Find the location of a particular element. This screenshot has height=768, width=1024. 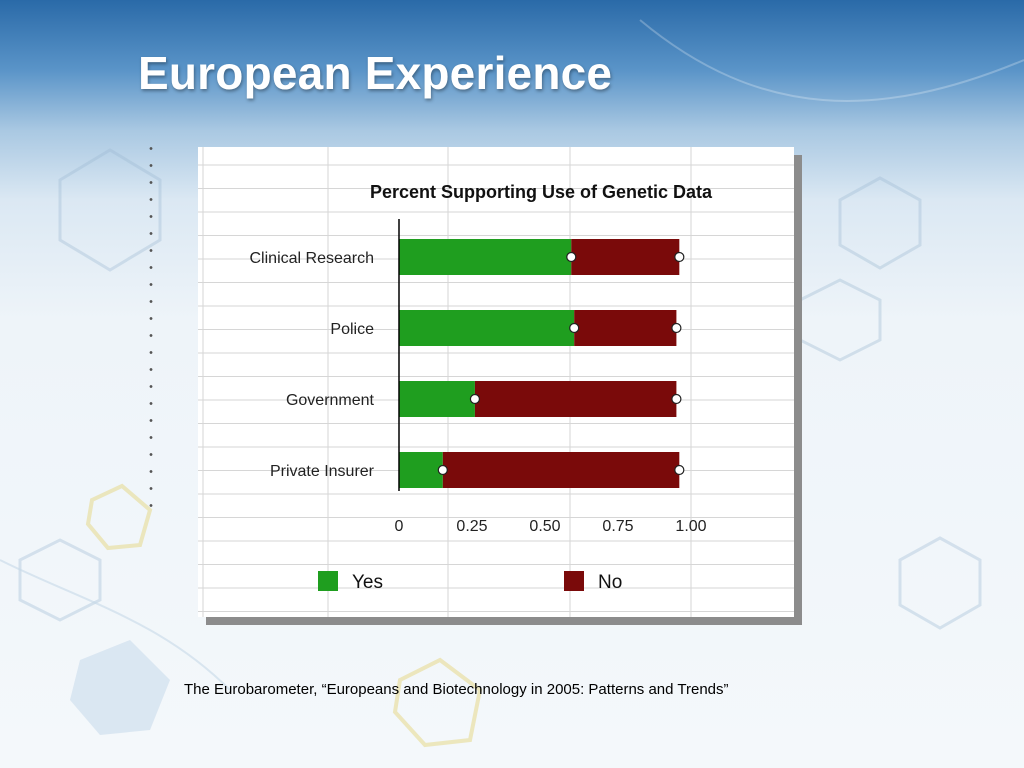

category-label: Clinical Research is located at coordinates (312, 258).